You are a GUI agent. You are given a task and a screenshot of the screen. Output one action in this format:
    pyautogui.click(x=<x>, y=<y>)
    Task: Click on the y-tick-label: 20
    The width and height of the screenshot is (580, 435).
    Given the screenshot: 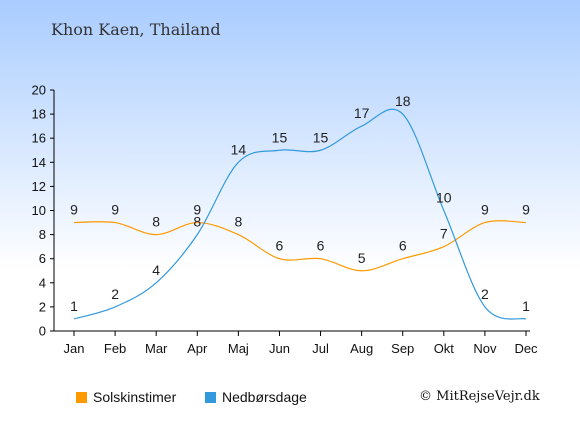 What is the action you would take?
    pyautogui.click(x=39, y=90)
    